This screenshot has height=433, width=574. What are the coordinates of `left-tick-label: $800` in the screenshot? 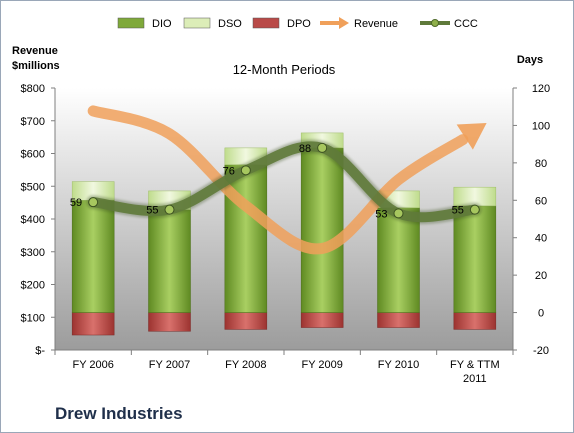 It's located at (33, 89).